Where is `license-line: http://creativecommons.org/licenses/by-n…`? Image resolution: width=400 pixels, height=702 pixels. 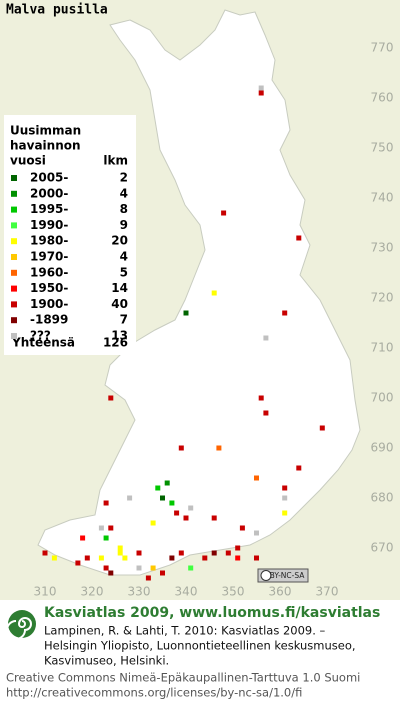
license-line: http://creativecommons.org/licenses/by-n… is located at coordinates (154, 693).